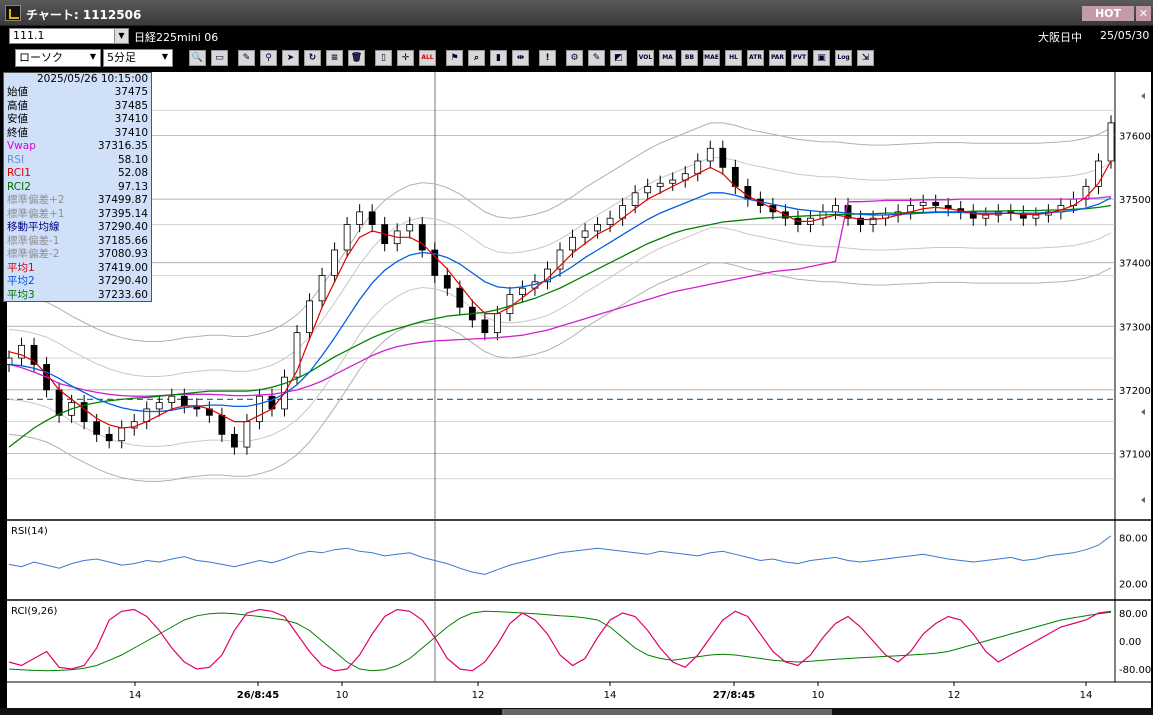 This screenshot has height=715, width=1153. Describe the element at coordinates (1108, 13) in the screenshot. I see `hot-button: HOT` at that location.